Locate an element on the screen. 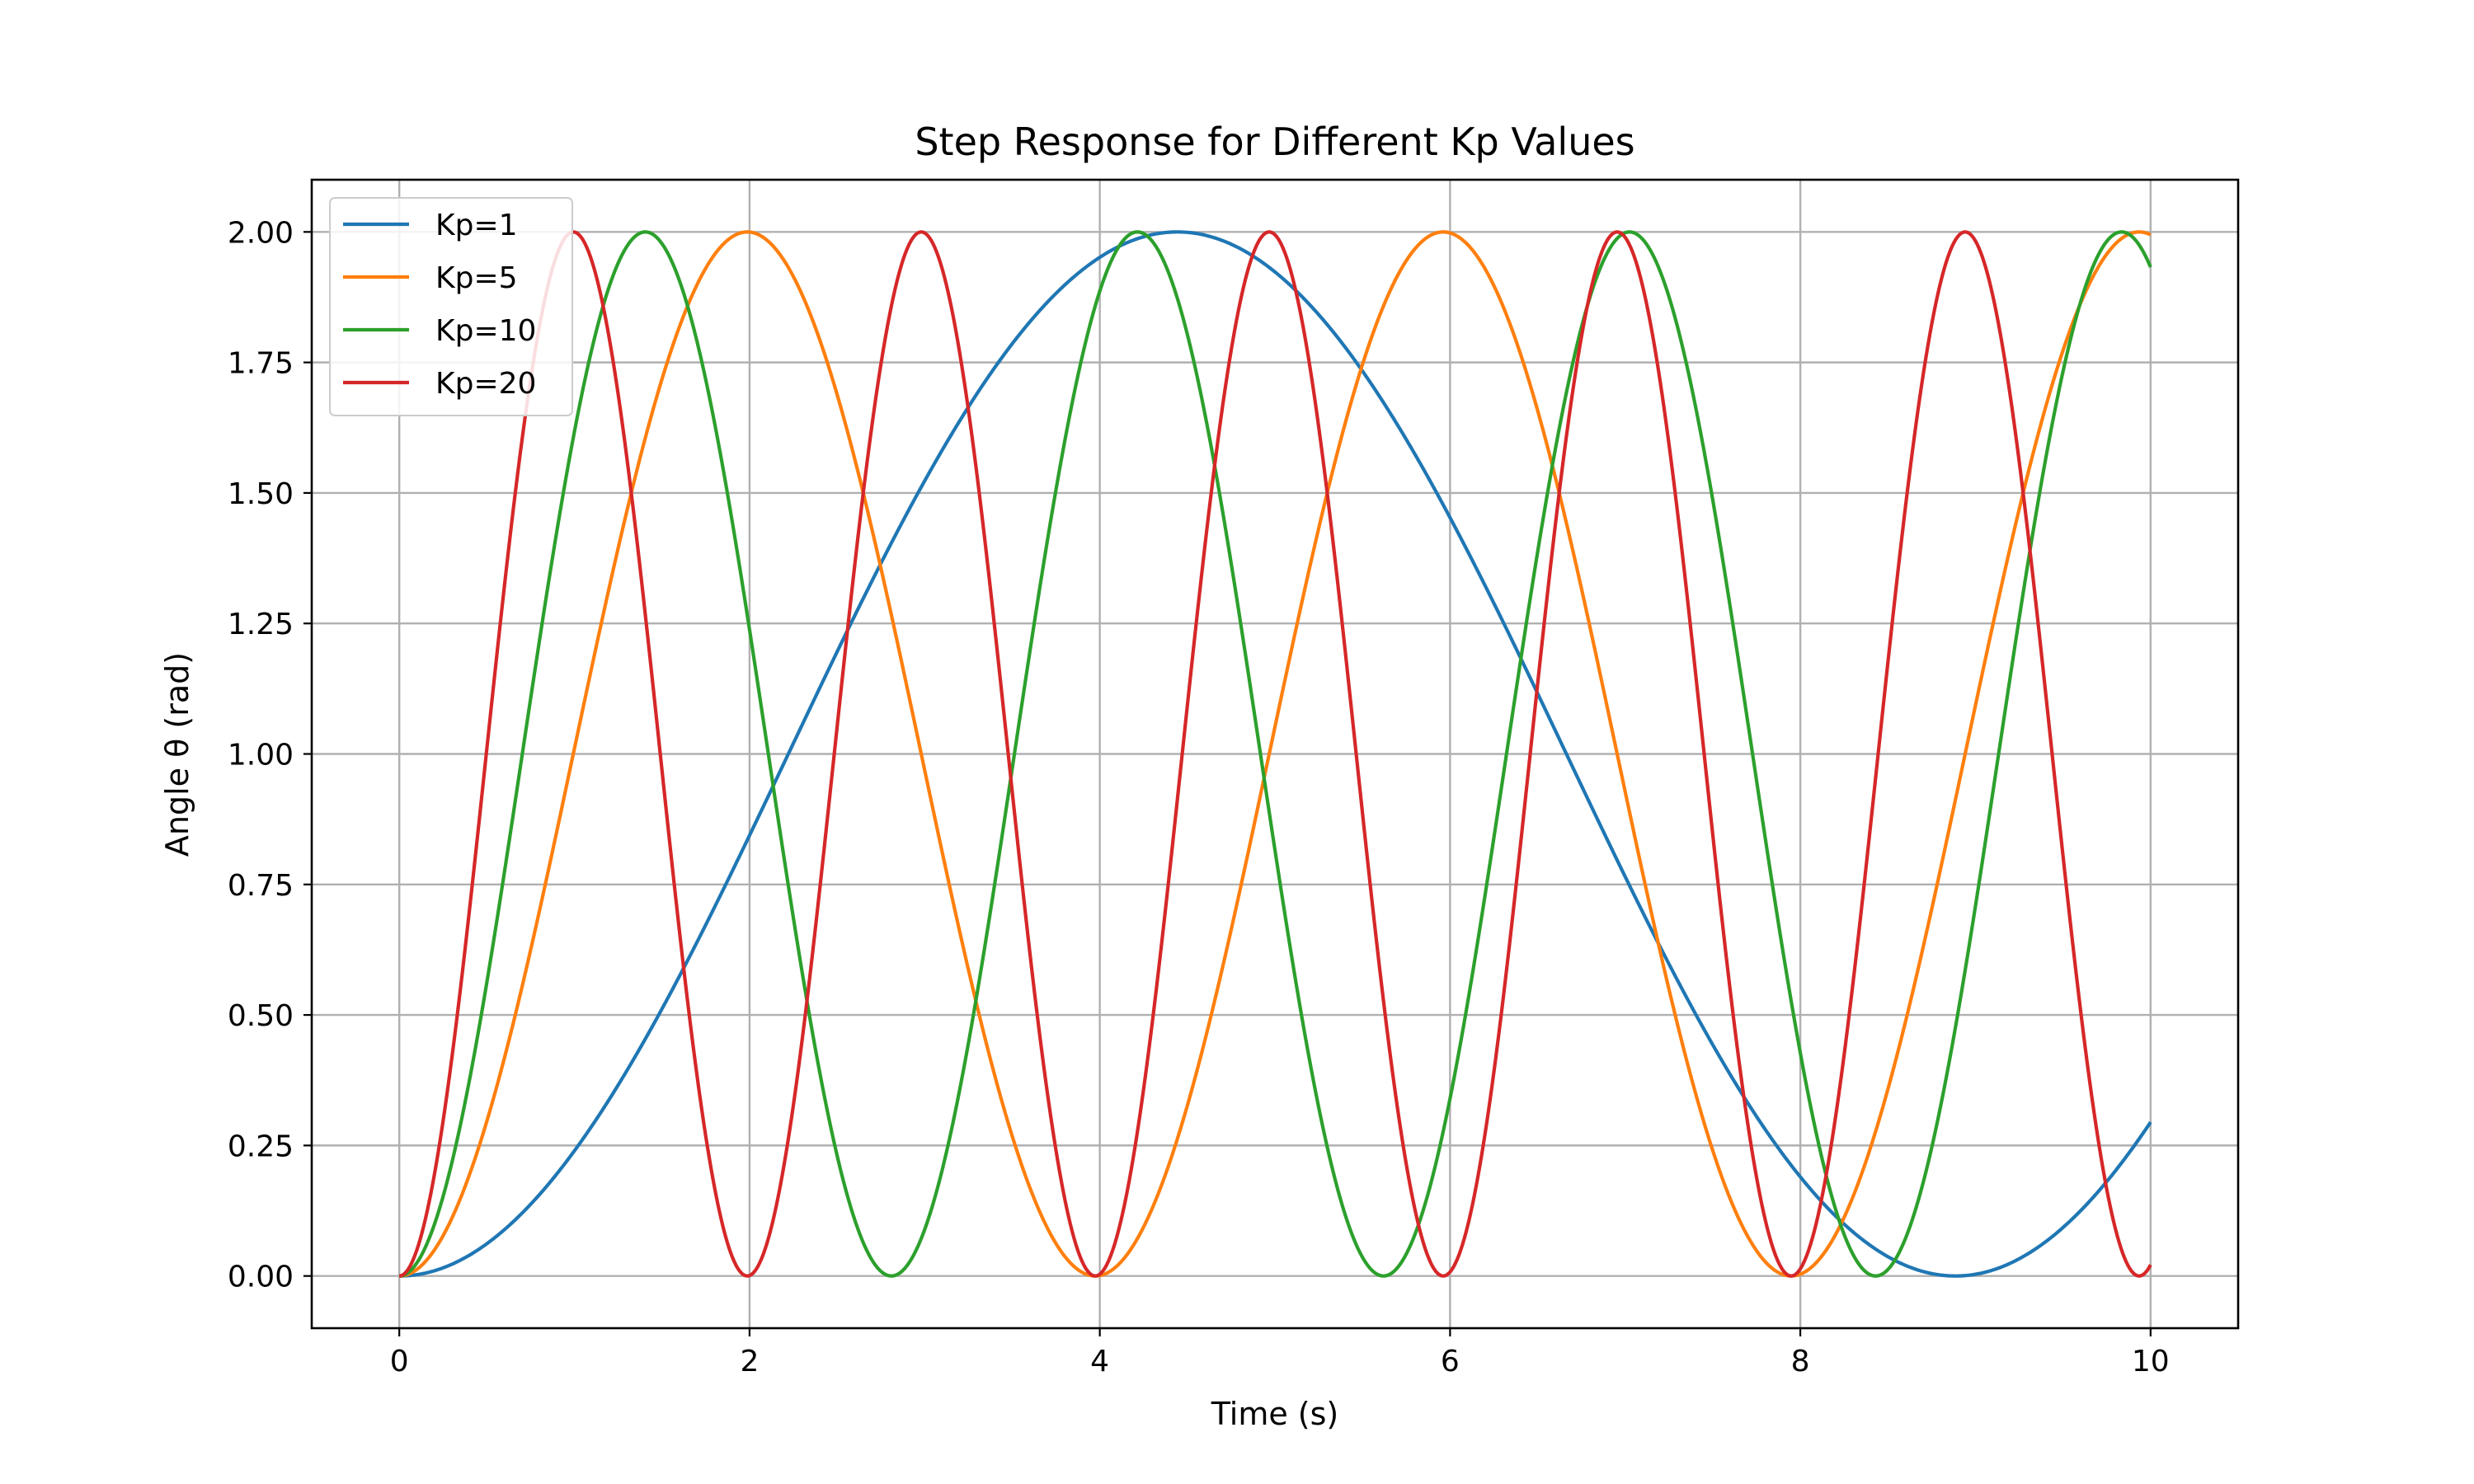 The height and width of the screenshot is (1484, 2474). y-tick-label: 2.00 is located at coordinates (261, 233).